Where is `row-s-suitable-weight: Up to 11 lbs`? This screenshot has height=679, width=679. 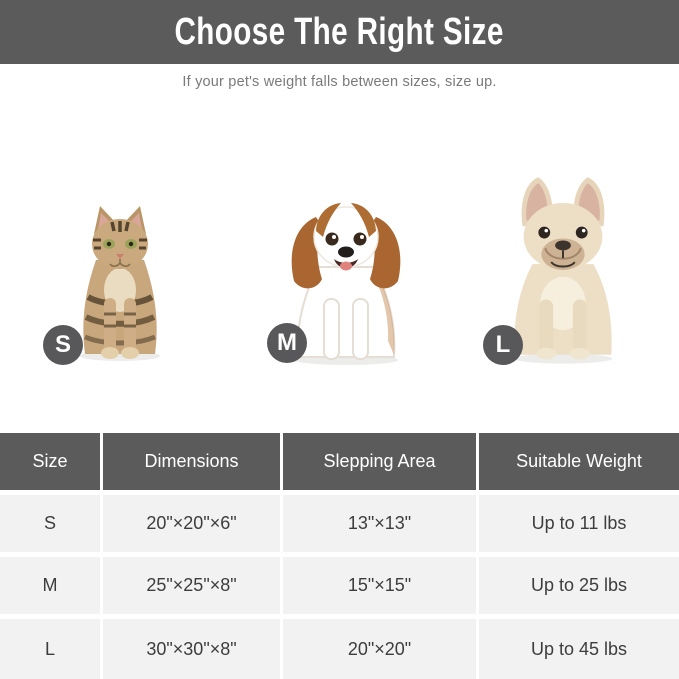
row-s-suitable-weight: Up to 11 lbs is located at coordinates (579, 523).